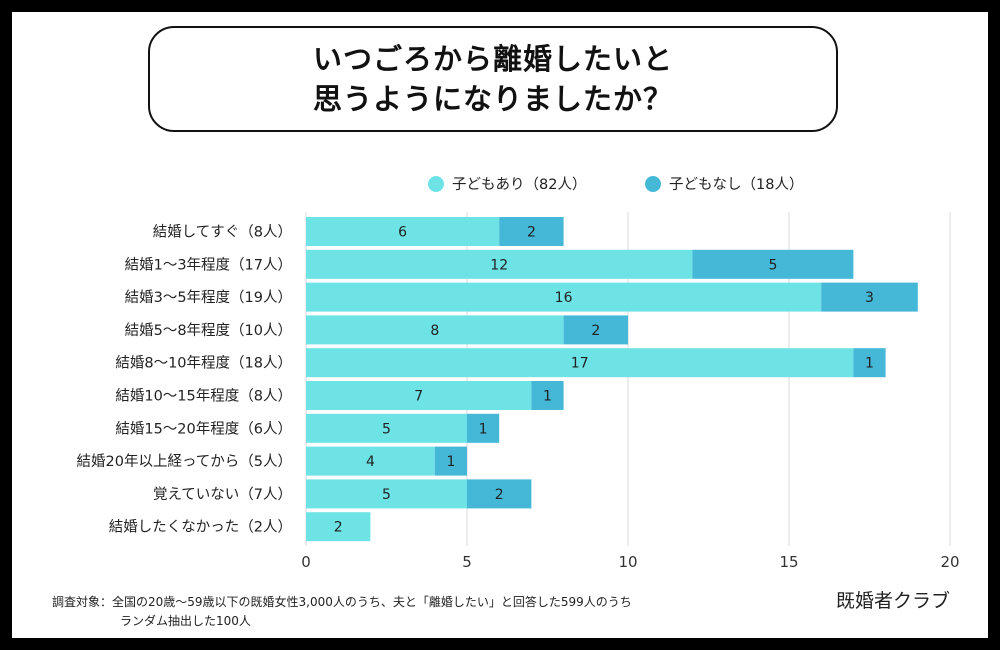 The width and height of the screenshot is (1000, 650). I want to click on legend-label: 子どもあり（82人）, so click(519, 184).